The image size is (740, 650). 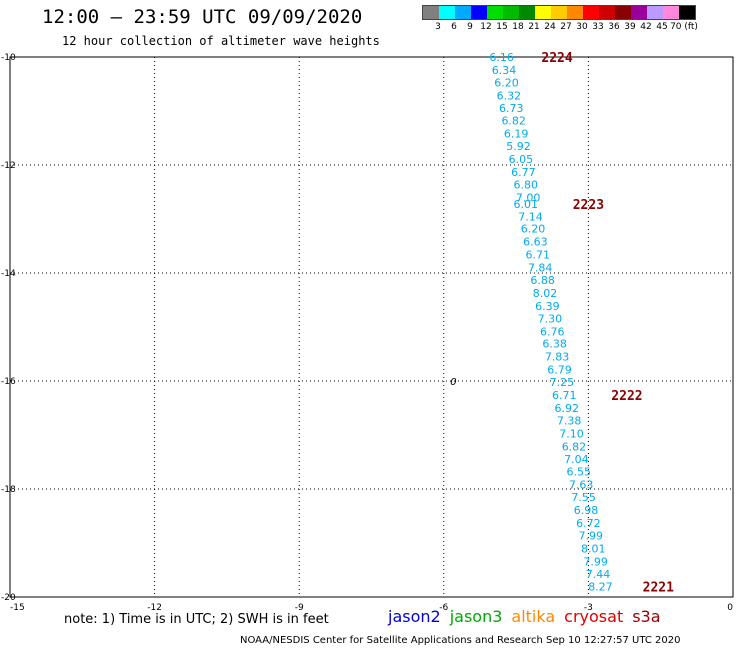 What do you see at coordinates (523, 172) in the screenshot?
I see `wave-height-label: 6.77` at bounding box center [523, 172].